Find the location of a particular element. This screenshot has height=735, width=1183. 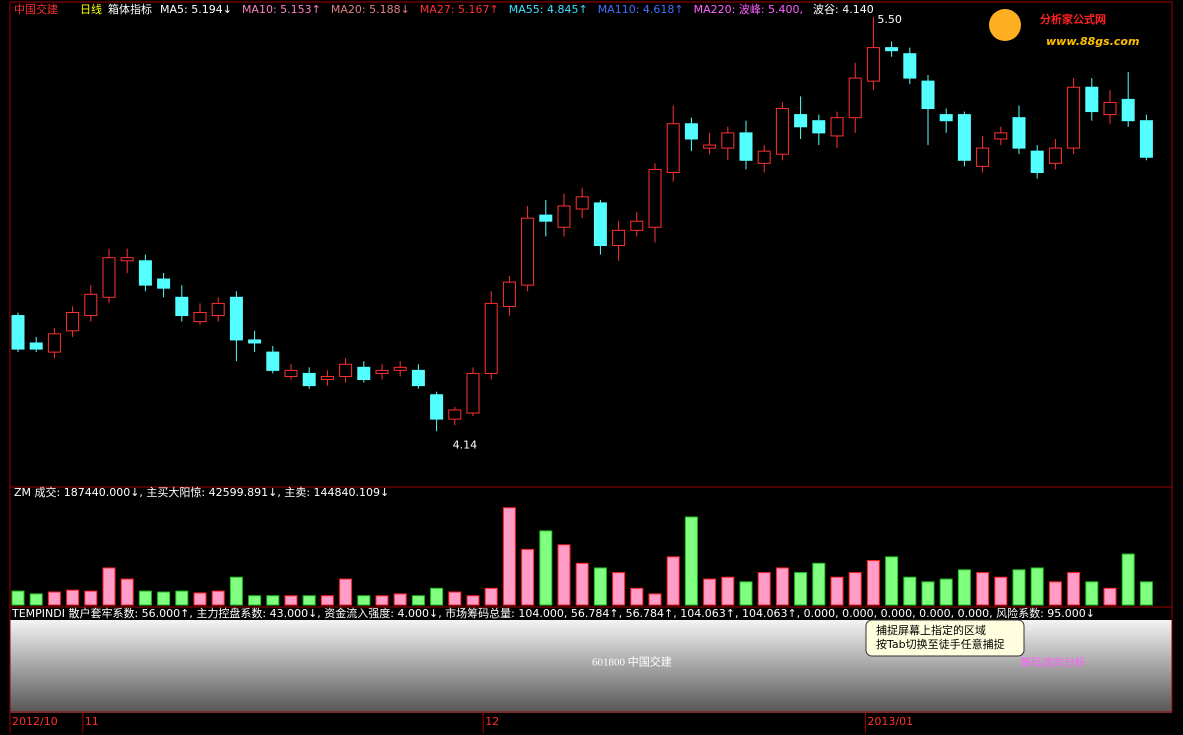

period: 日线 is located at coordinates (91, 9).